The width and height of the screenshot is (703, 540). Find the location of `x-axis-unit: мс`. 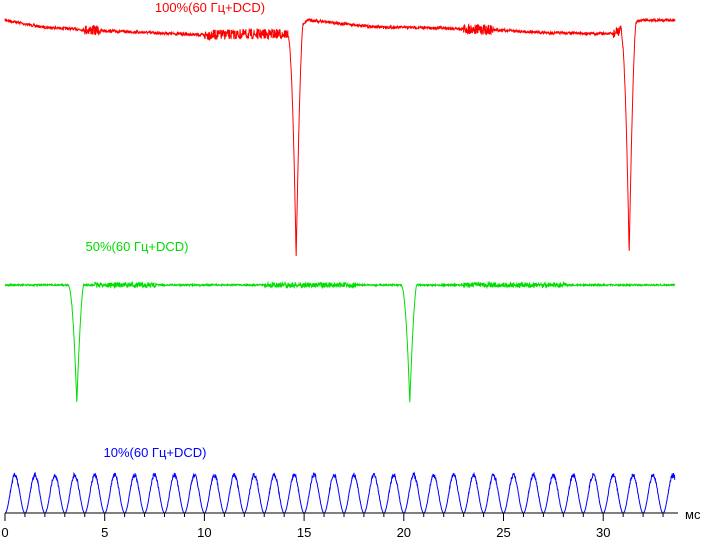

x-axis-unit: мс is located at coordinates (693, 514).